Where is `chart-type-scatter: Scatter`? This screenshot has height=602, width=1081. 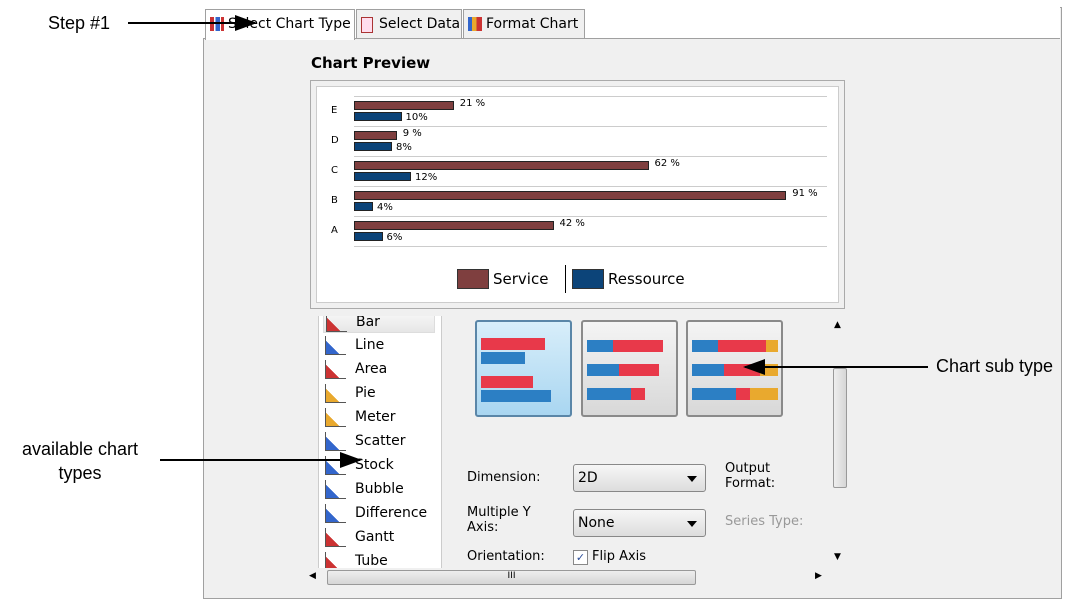 chart-type-scatter: Scatter is located at coordinates (379, 441).